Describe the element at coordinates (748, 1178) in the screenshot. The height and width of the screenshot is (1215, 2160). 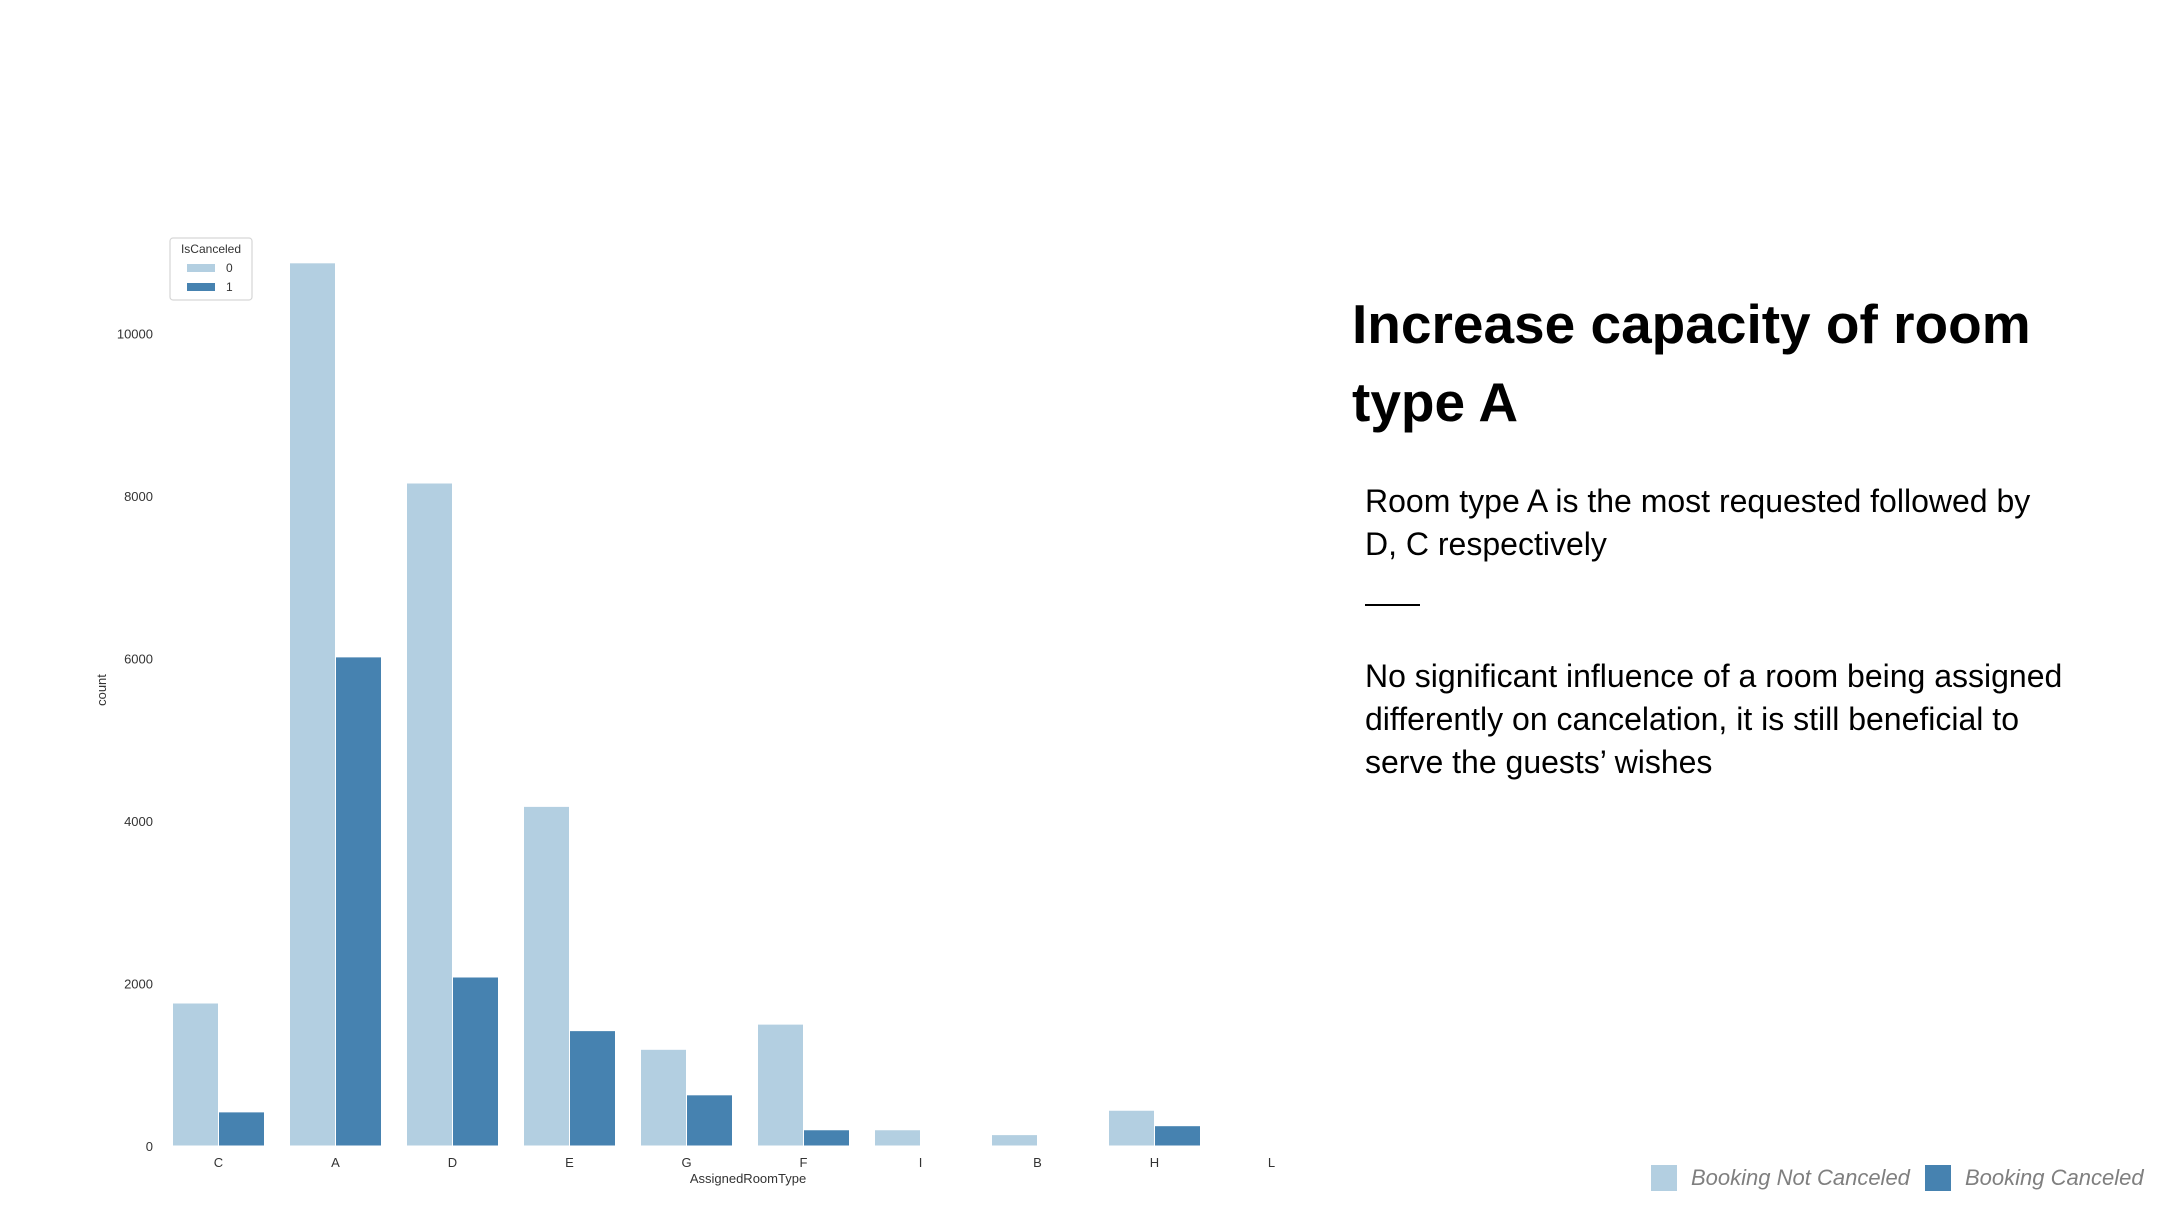
I see `x-axis-label: AssignedRoomType` at that location.